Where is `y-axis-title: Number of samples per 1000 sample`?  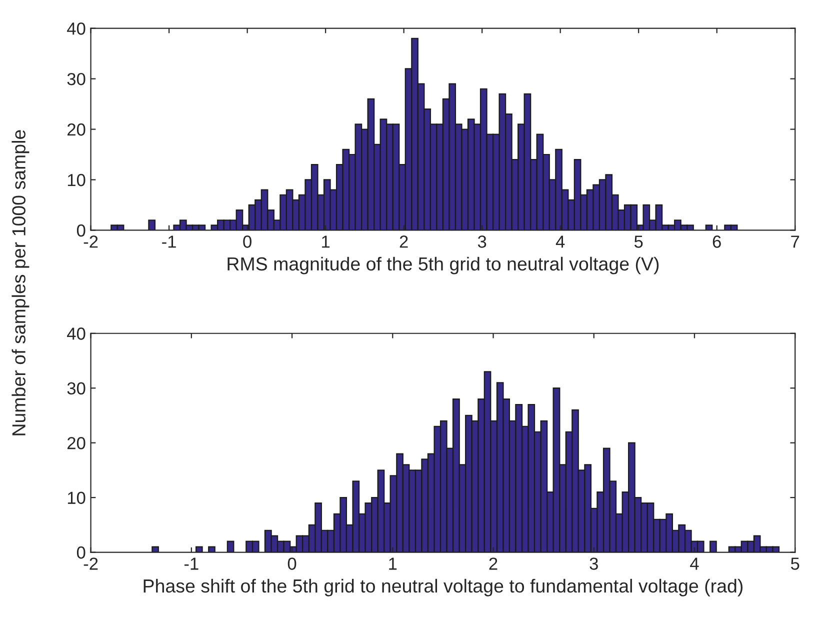
y-axis-title: Number of samples per 1000 sample is located at coordinates (21, 283).